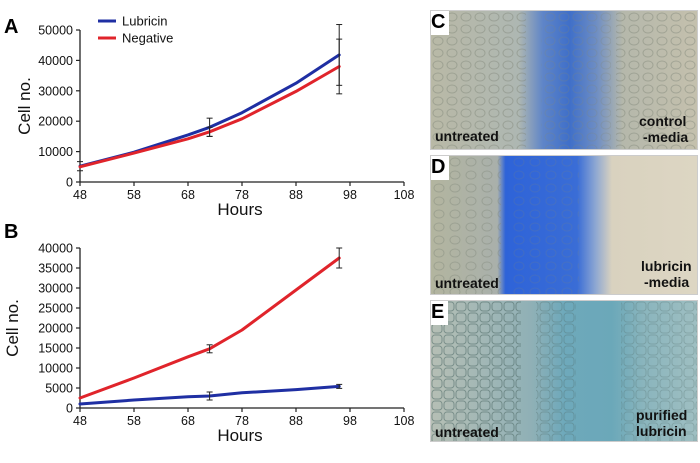  Describe the element at coordinates (467, 283) in the screenshot. I see `left-label-d: untreated` at that location.